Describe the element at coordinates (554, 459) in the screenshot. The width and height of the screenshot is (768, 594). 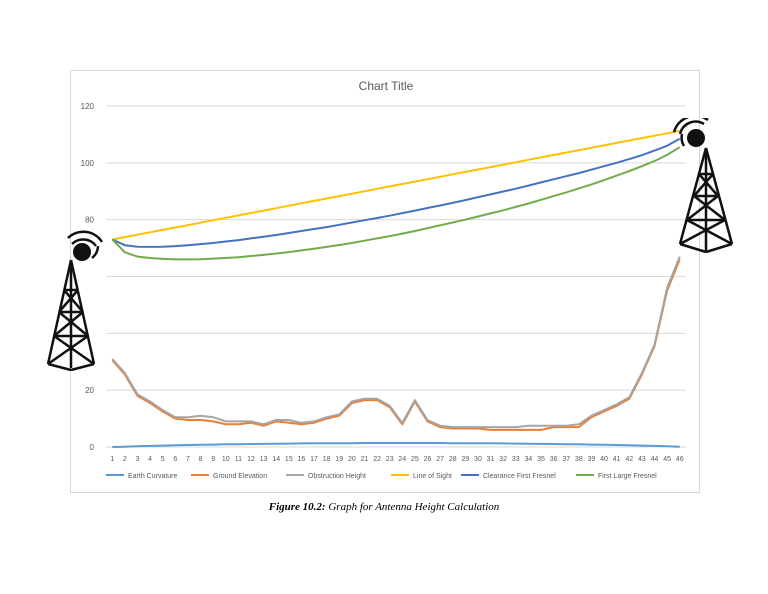
I see `x-tick-label: 36` at that location.